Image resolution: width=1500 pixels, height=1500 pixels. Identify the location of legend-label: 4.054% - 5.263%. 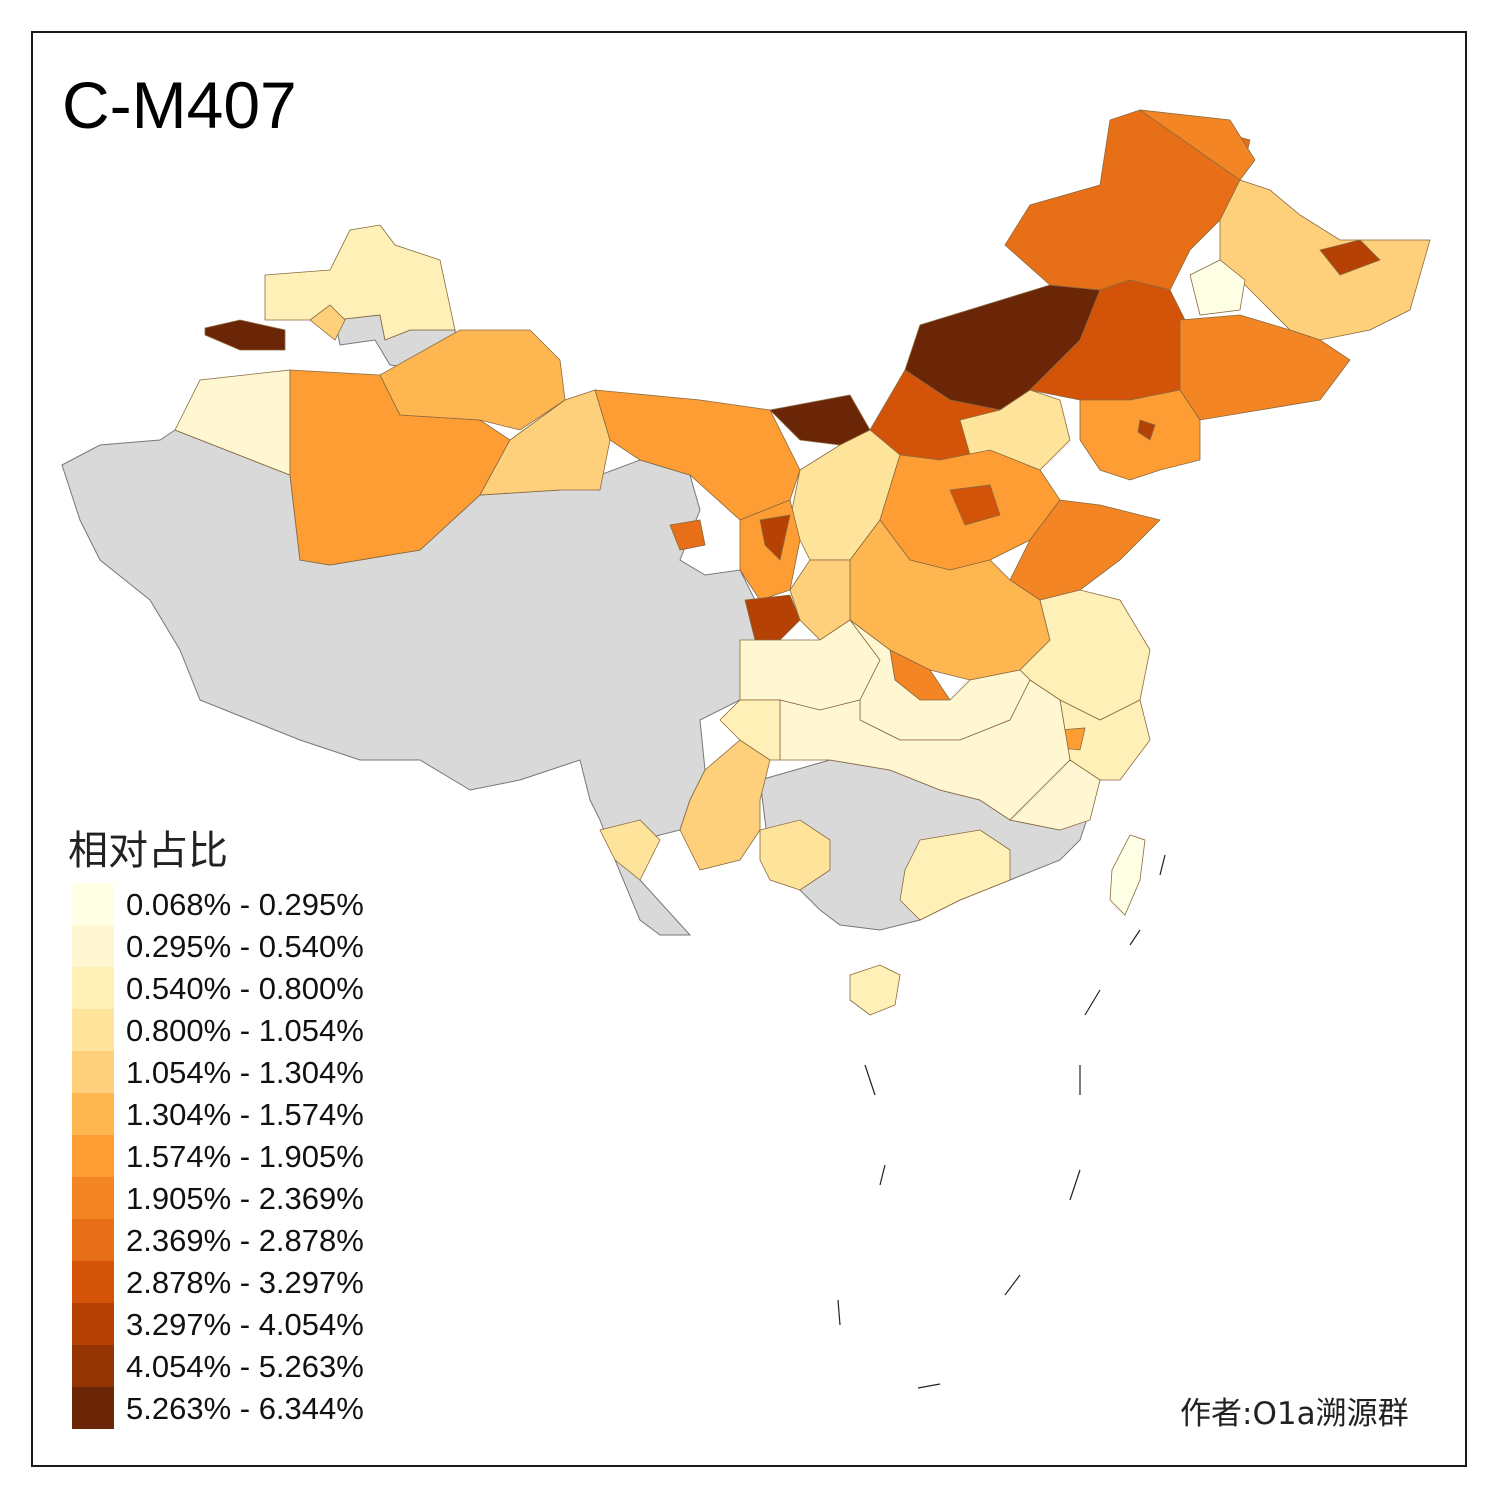
(245, 1366).